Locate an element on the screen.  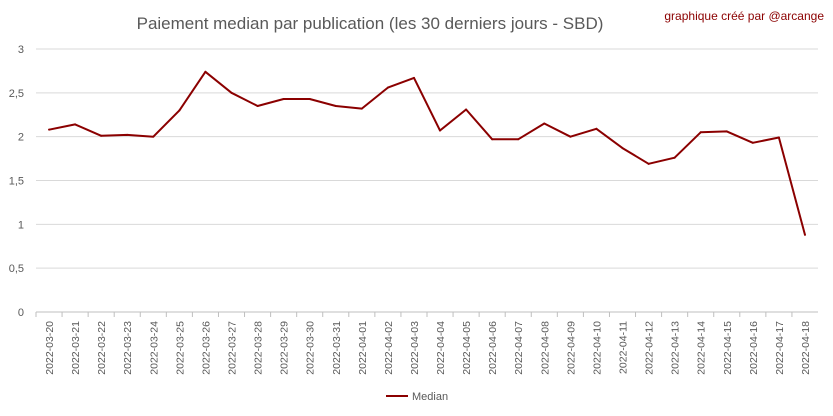
x-tick-label: 2022-03-31 is located at coordinates (337, 348).